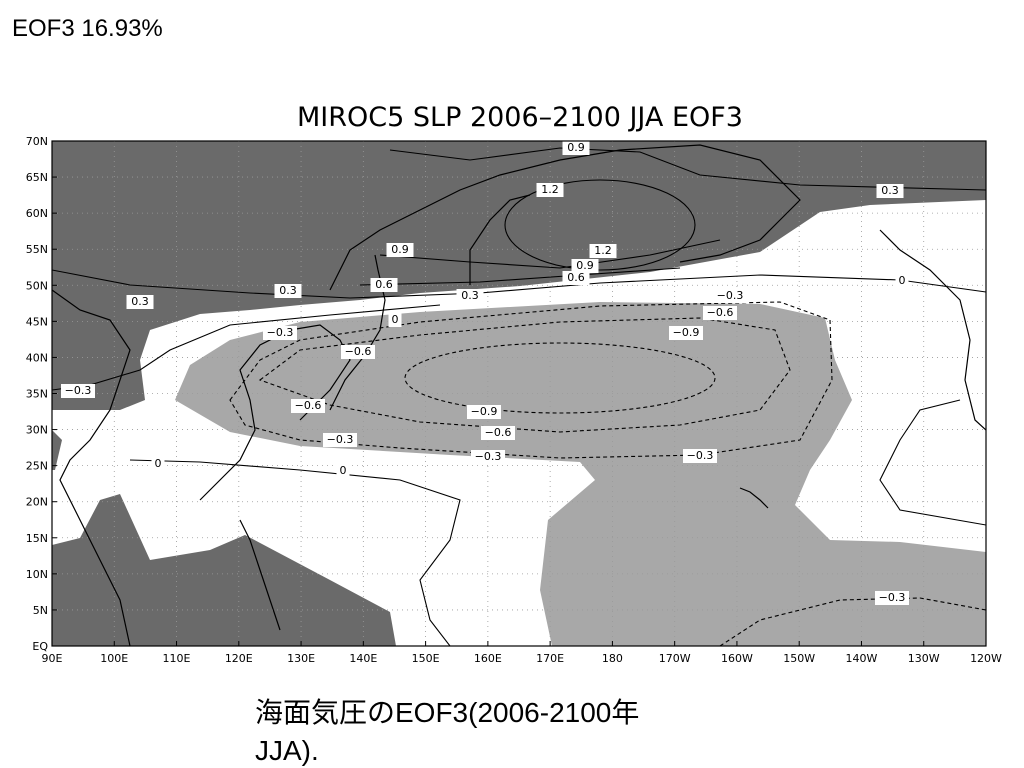 Image resolution: width=1024 pixels, height=768 pixels. What do you see at coordinates (986, 658) in the screenshot?
I see `lon-label: 120W` at bounding box center [986, 658].